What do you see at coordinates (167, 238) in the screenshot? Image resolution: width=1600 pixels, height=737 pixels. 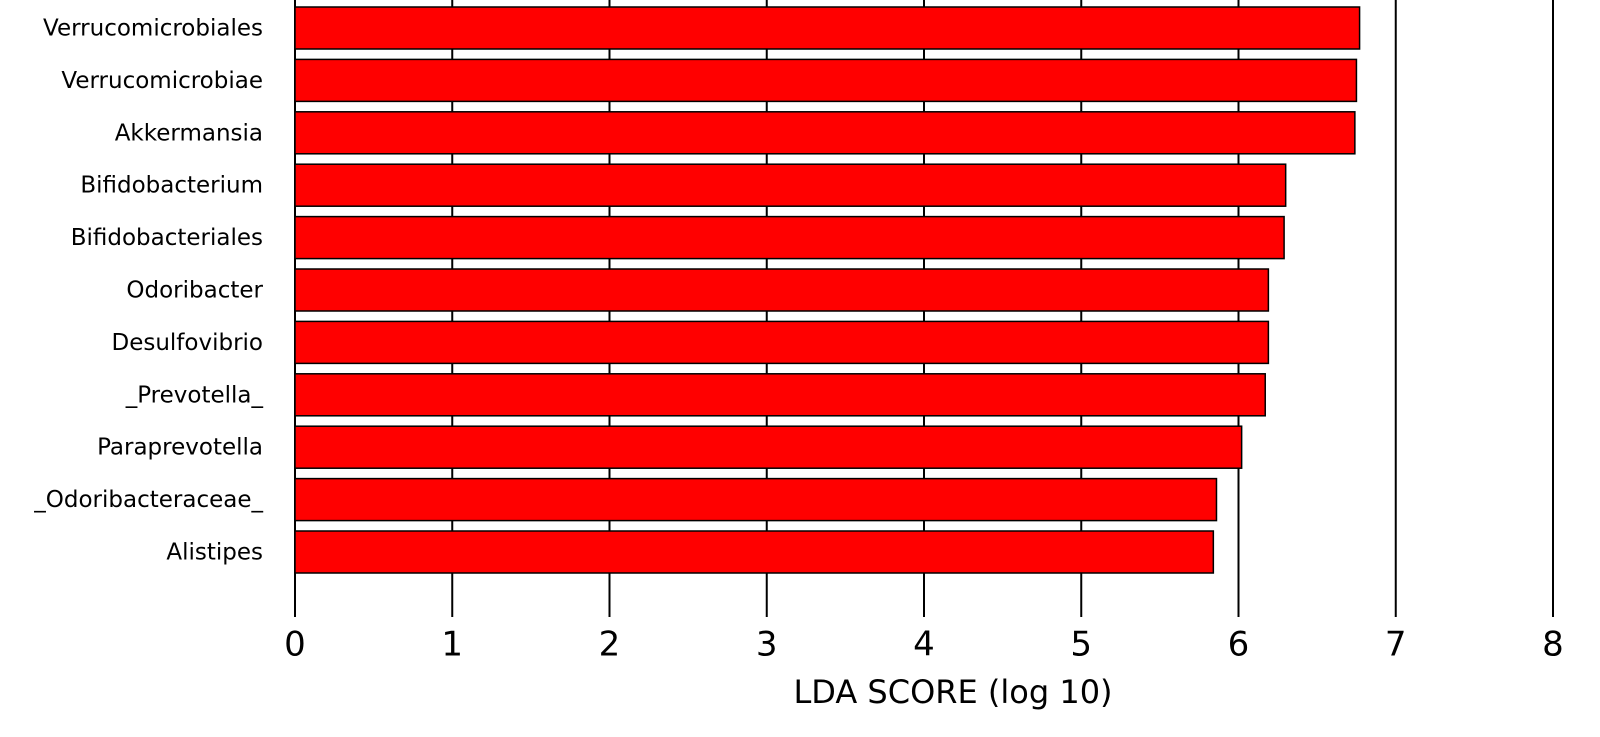 I see `y-tick-label: Bifidobacteriales` at bounding box center [167, 238].